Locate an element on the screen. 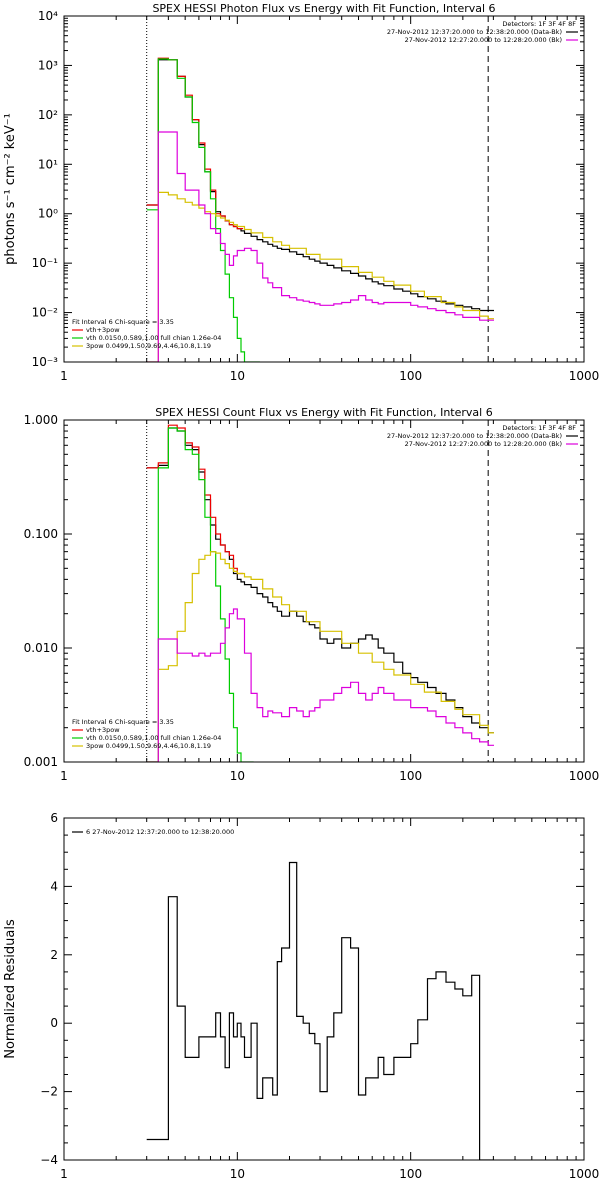 The height and width of the screenshot is (1200, 600). y-tick-label: −2 is located at coordinates (49, 1092).